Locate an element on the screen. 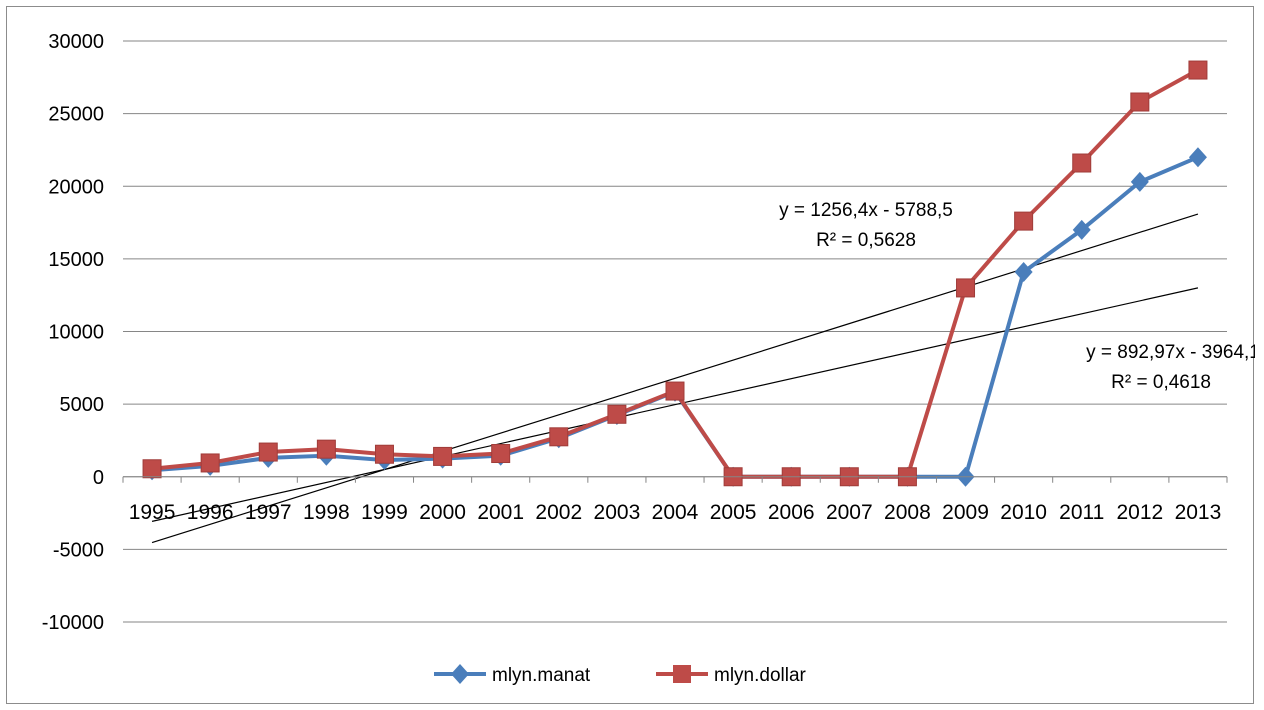 This screenshot has width=1264, height=710. y-tick-label: 25000 is located at coordinates (76, 115).